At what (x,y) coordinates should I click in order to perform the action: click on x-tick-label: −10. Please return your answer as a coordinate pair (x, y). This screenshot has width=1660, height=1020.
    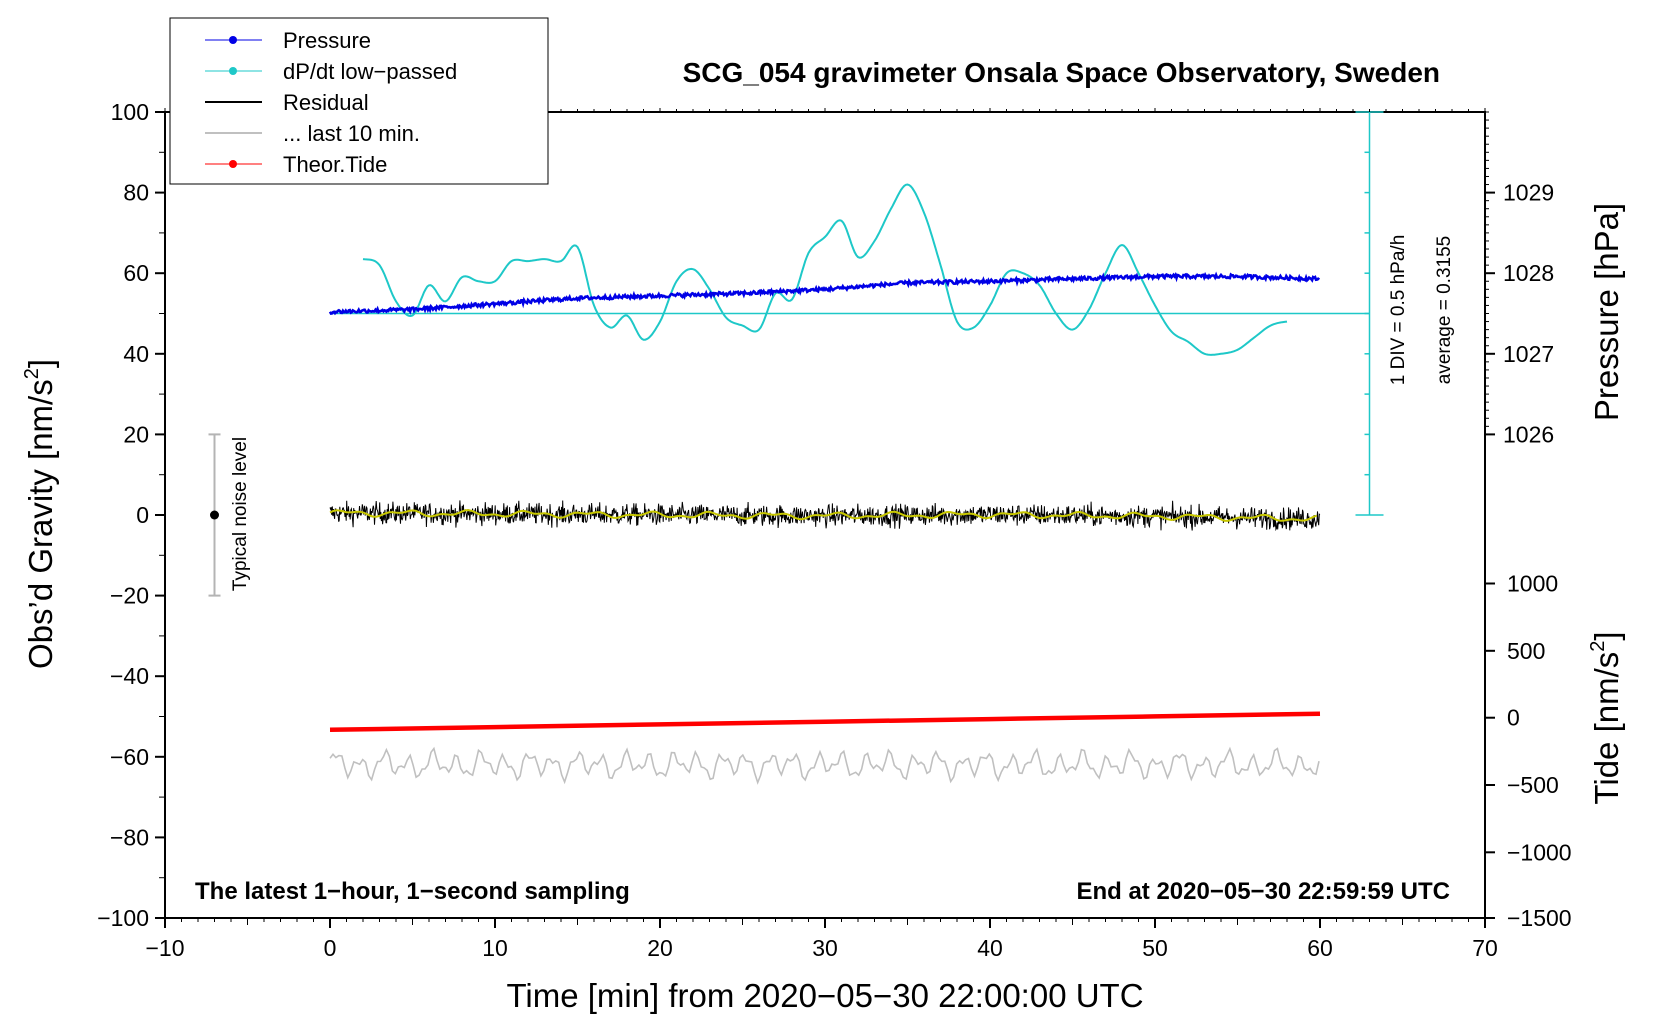
    Looking at the image, I should click on (164, 948).